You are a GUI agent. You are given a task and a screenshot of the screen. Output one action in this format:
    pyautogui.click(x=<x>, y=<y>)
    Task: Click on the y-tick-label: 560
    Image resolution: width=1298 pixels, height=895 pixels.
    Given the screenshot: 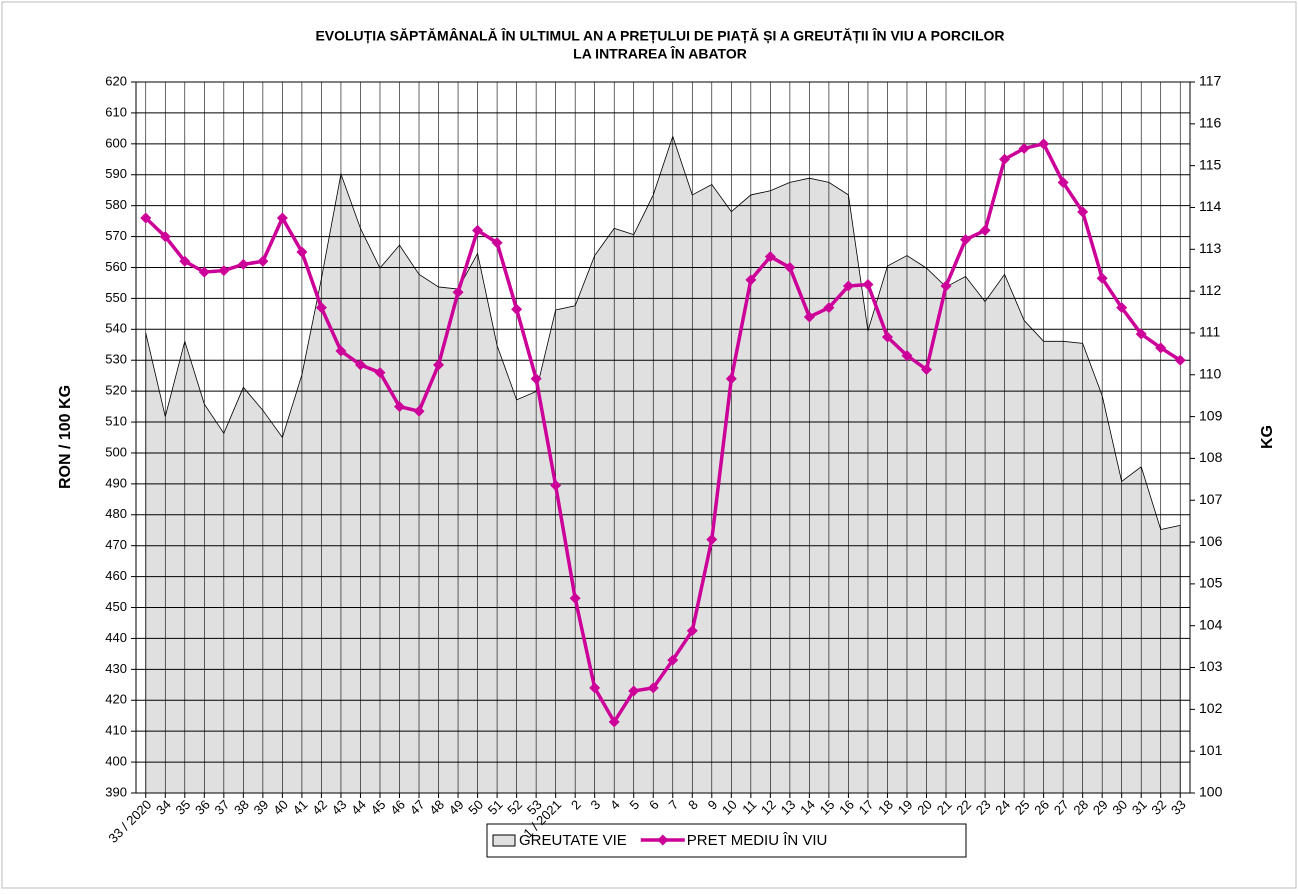 What is the action you would take?
    pyautogui.click(x=116, y=266)
    